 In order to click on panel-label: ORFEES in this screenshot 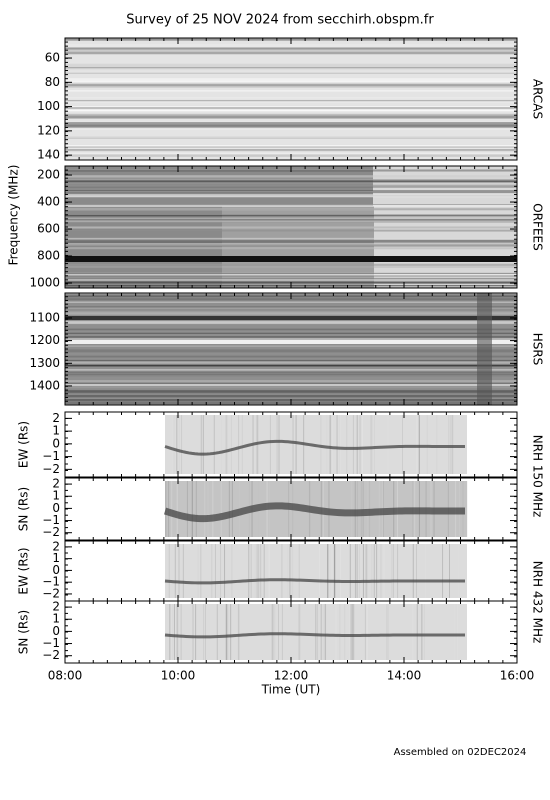, I will do `click(538, 226)`.